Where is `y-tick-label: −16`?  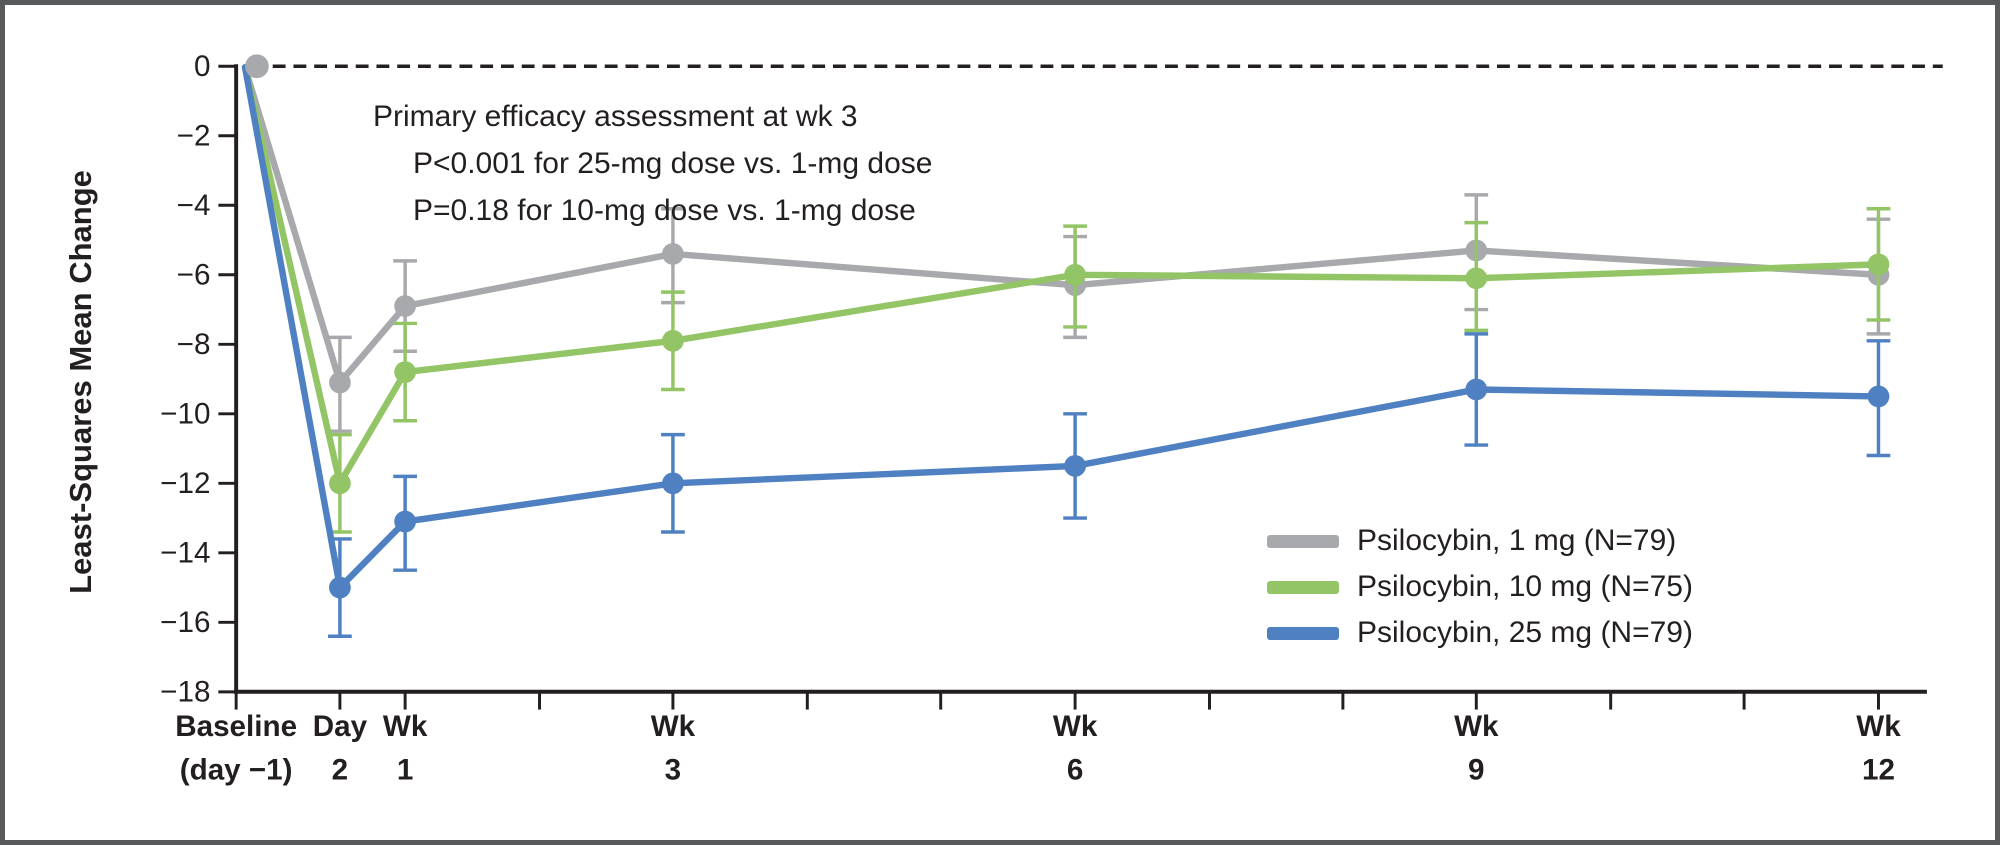
y-tick-label: −16 is located at coordinates (185, 622).